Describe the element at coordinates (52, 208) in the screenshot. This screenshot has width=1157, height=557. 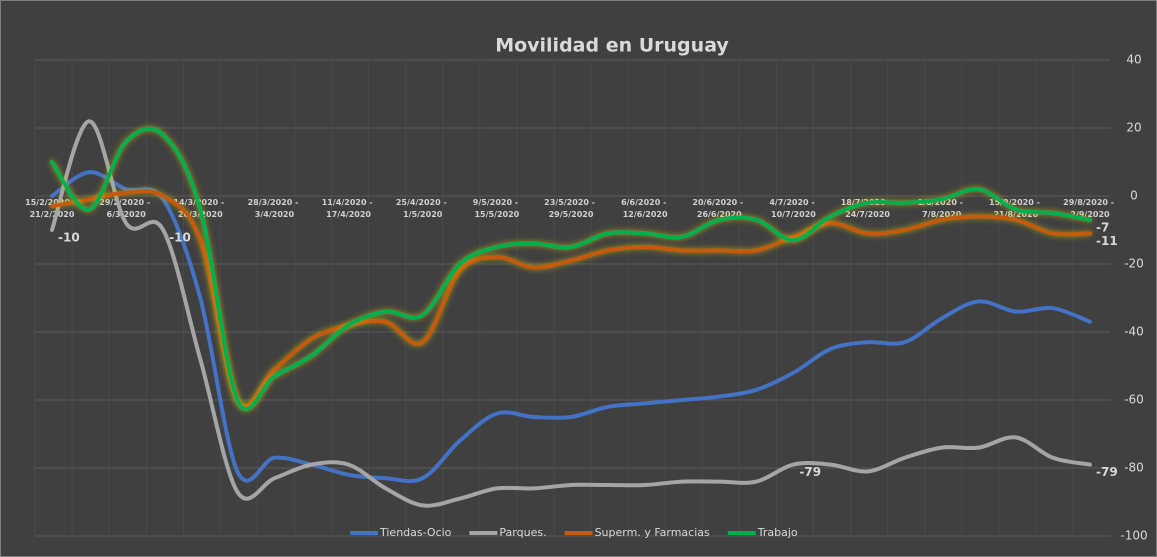
I see `x-tick-label: 15/2/2020 - 21/2/2020` at that location.